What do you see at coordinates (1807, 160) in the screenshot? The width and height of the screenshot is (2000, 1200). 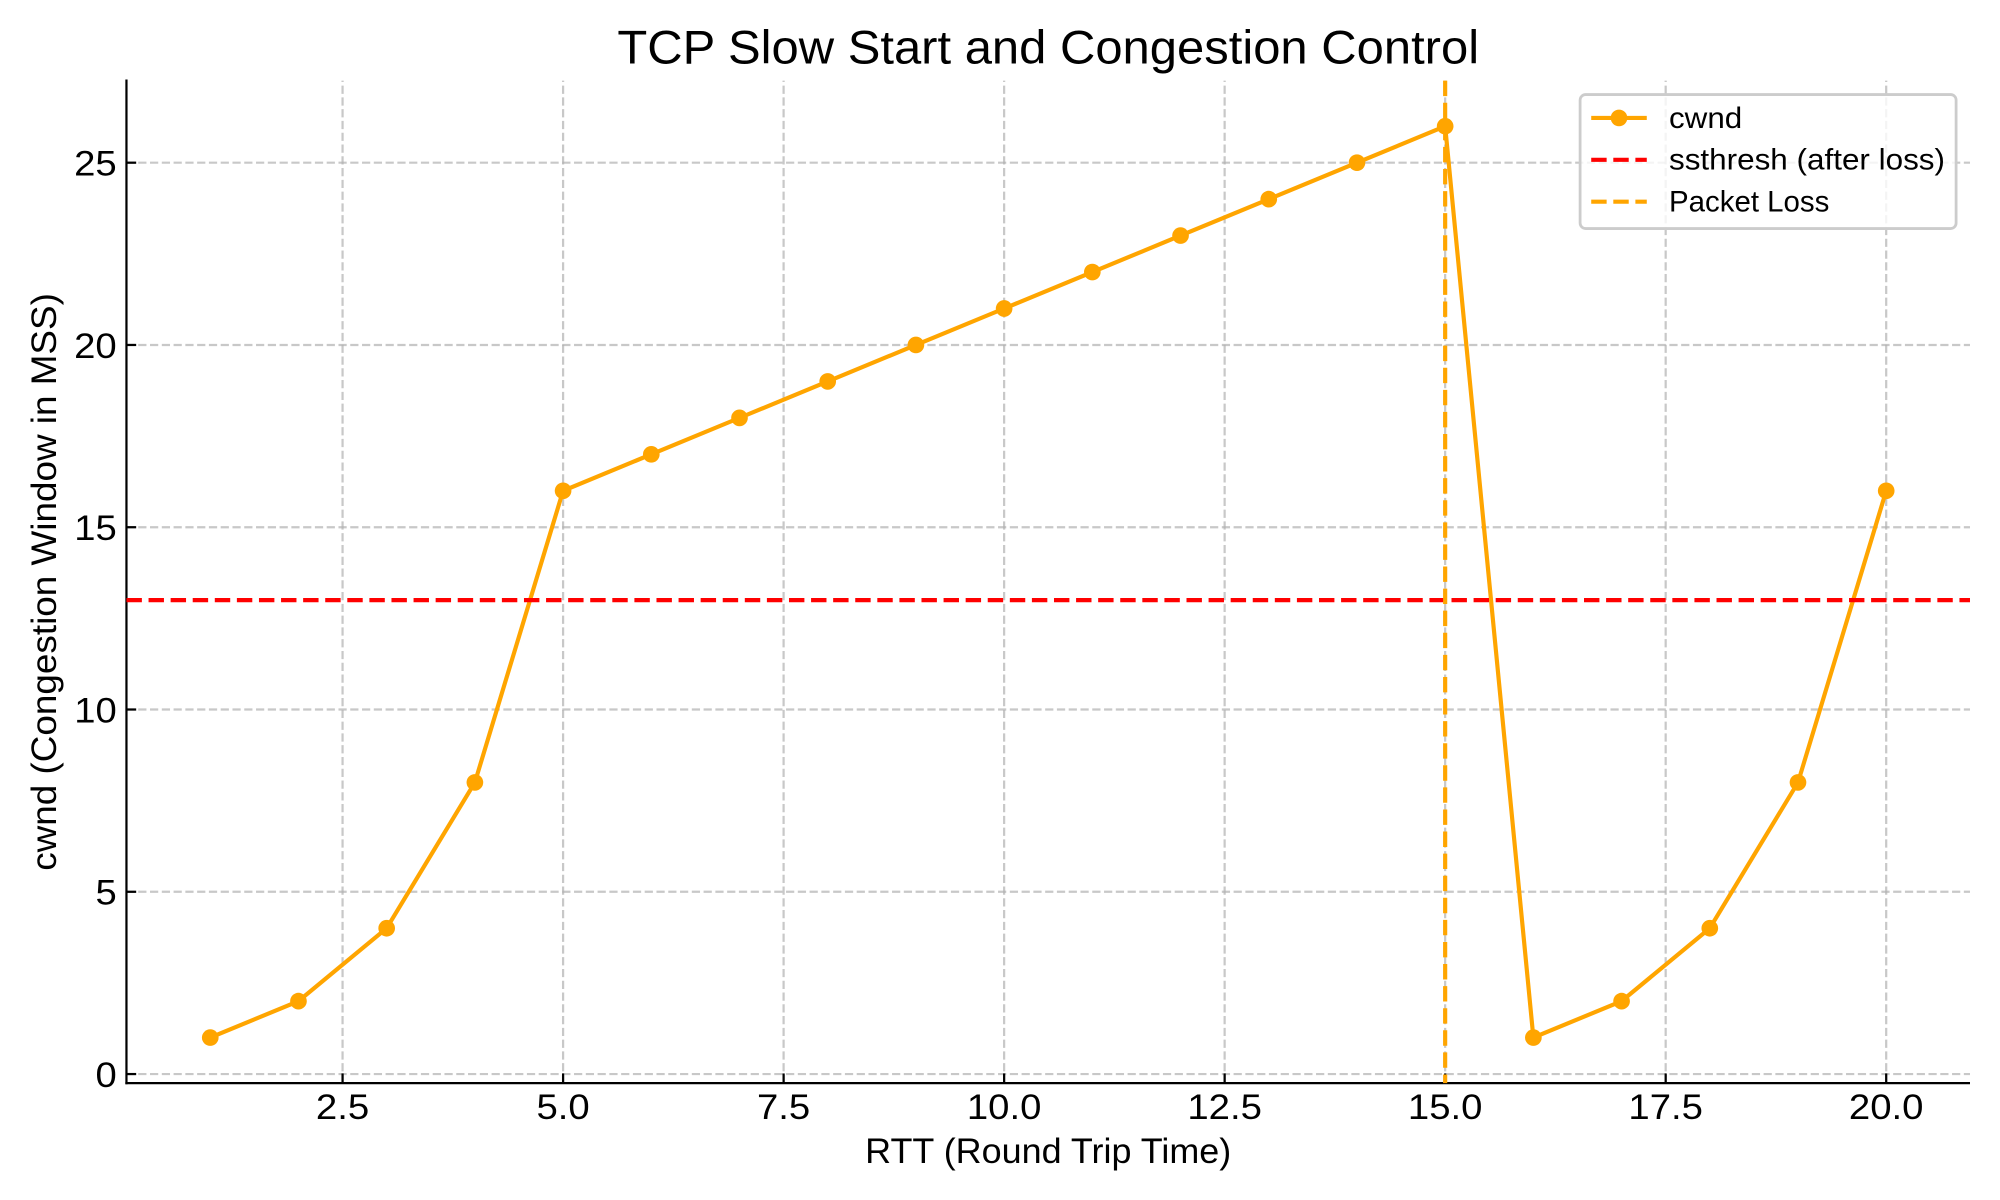 I see `svg-text: ssthresh (after loss)` at bounding box center [1807, 160].